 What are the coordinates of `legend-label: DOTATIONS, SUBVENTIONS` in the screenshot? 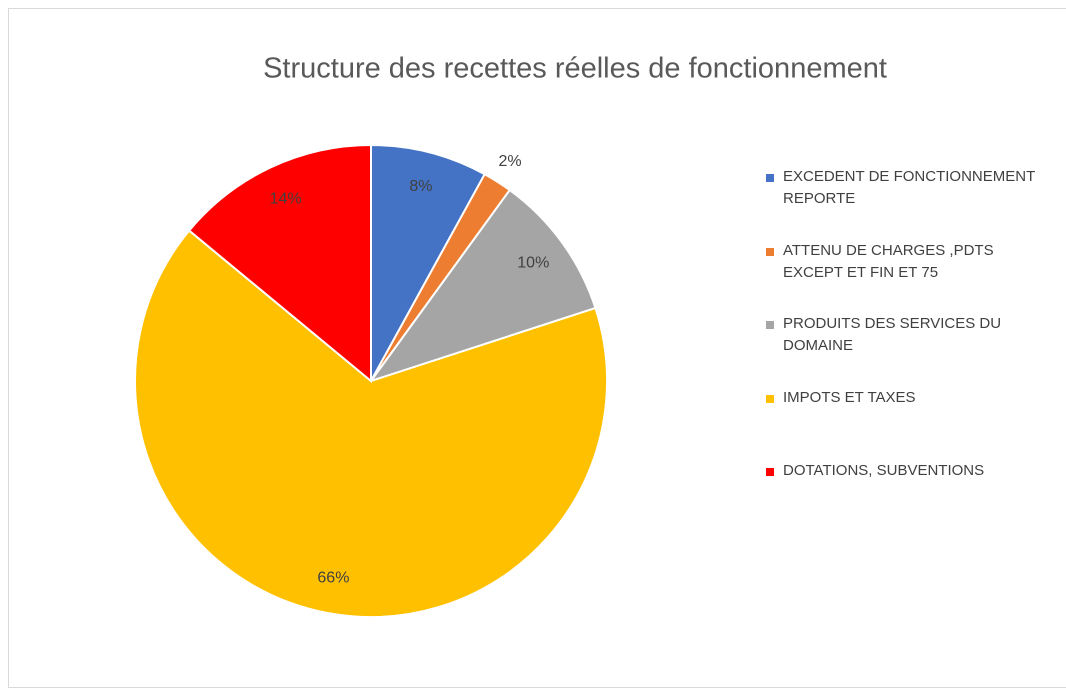 It's located at (884, 470).